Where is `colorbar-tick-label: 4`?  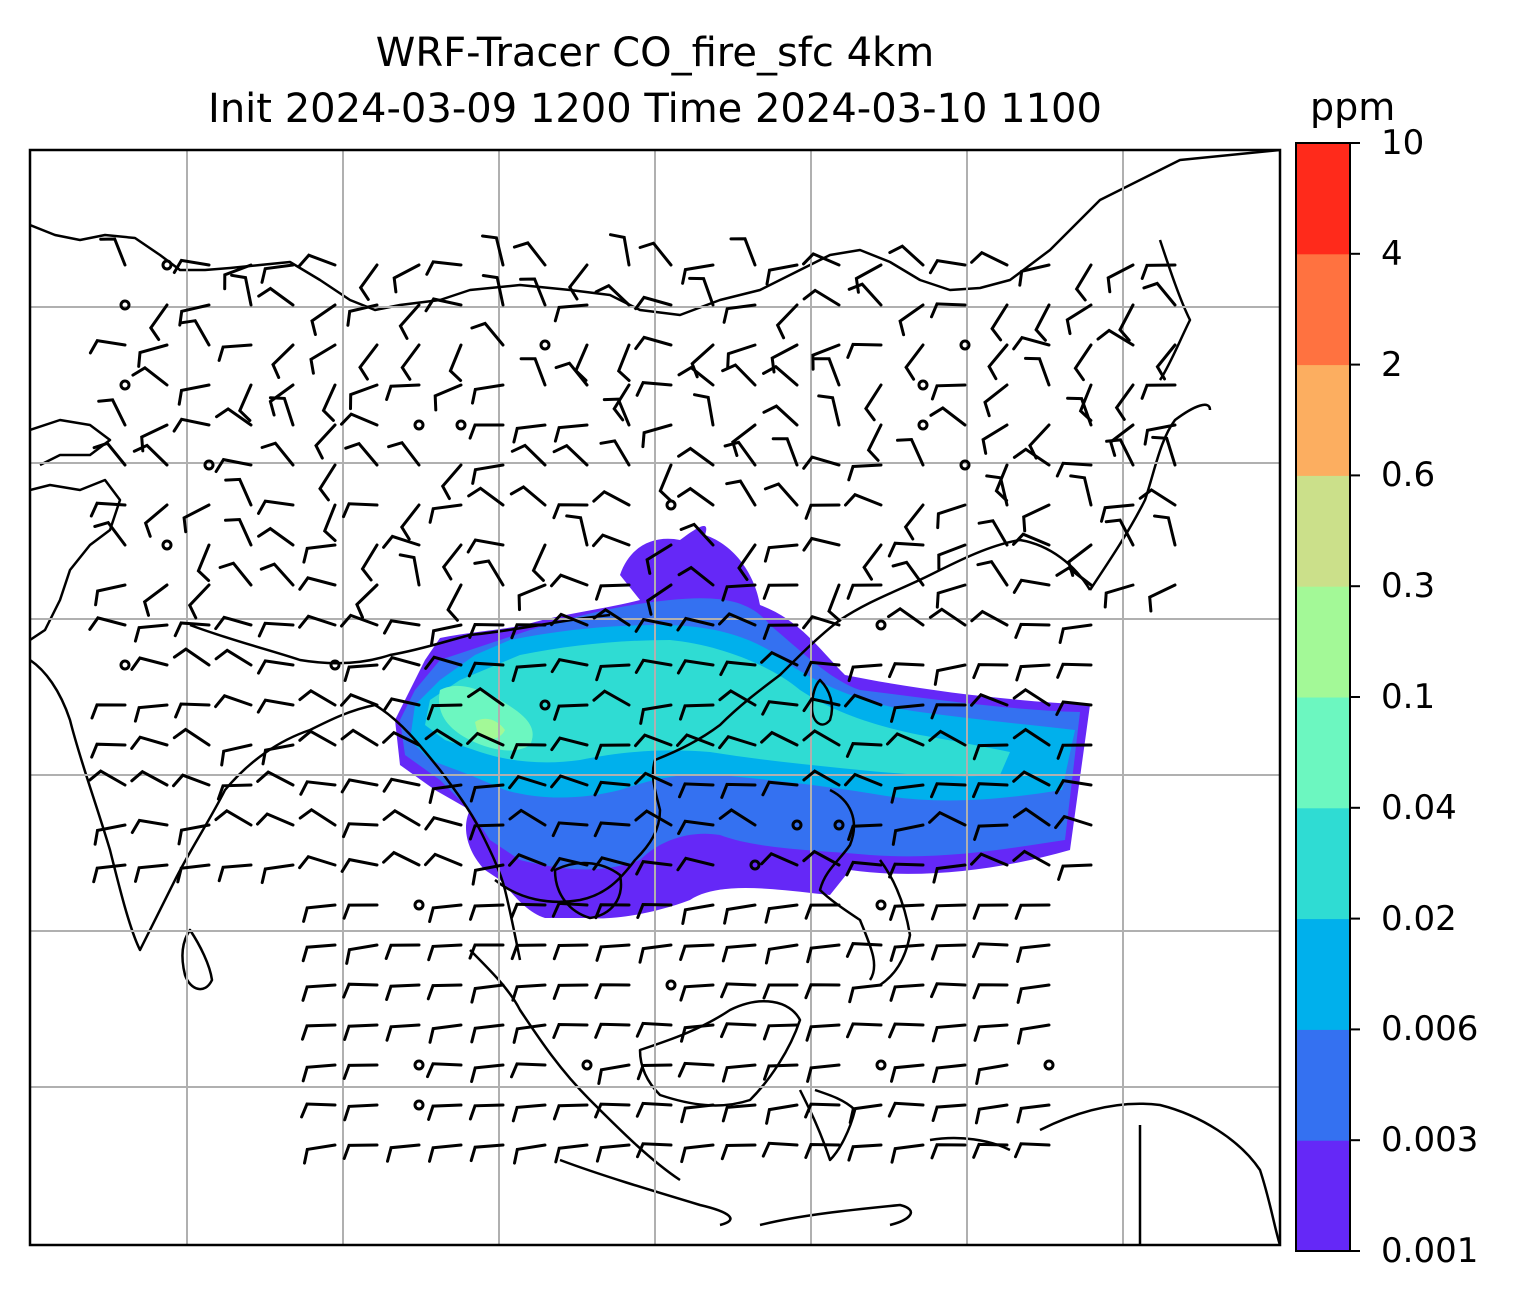 colorbar-tick-label: 4 is located at coordinates (1392, 253).